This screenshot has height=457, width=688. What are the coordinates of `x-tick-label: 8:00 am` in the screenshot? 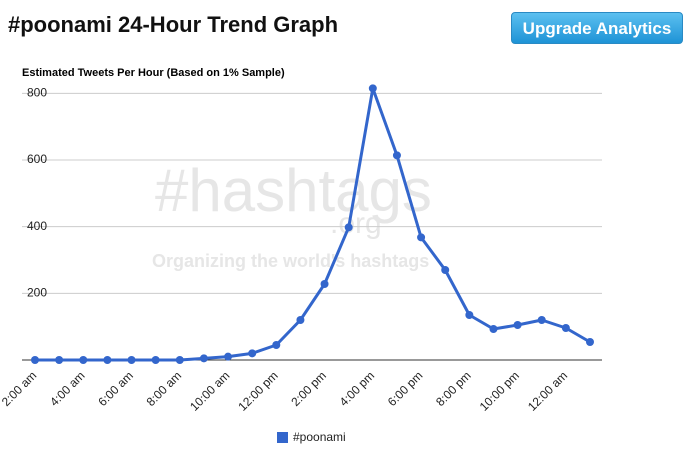 It's located at (164, 388).